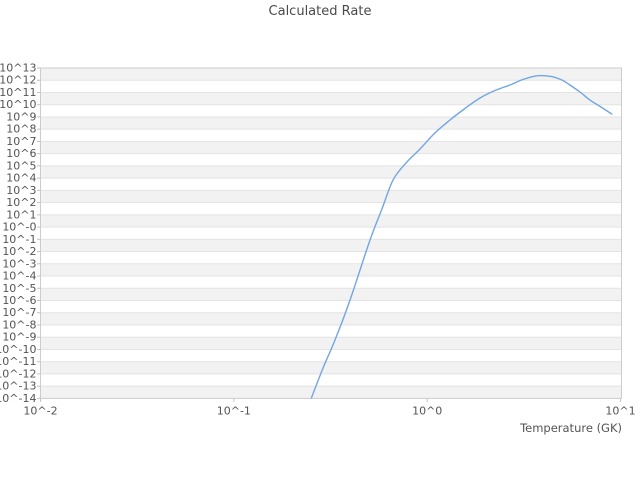  I want to click on y-tick-label: 10^8, so click(21, 129).